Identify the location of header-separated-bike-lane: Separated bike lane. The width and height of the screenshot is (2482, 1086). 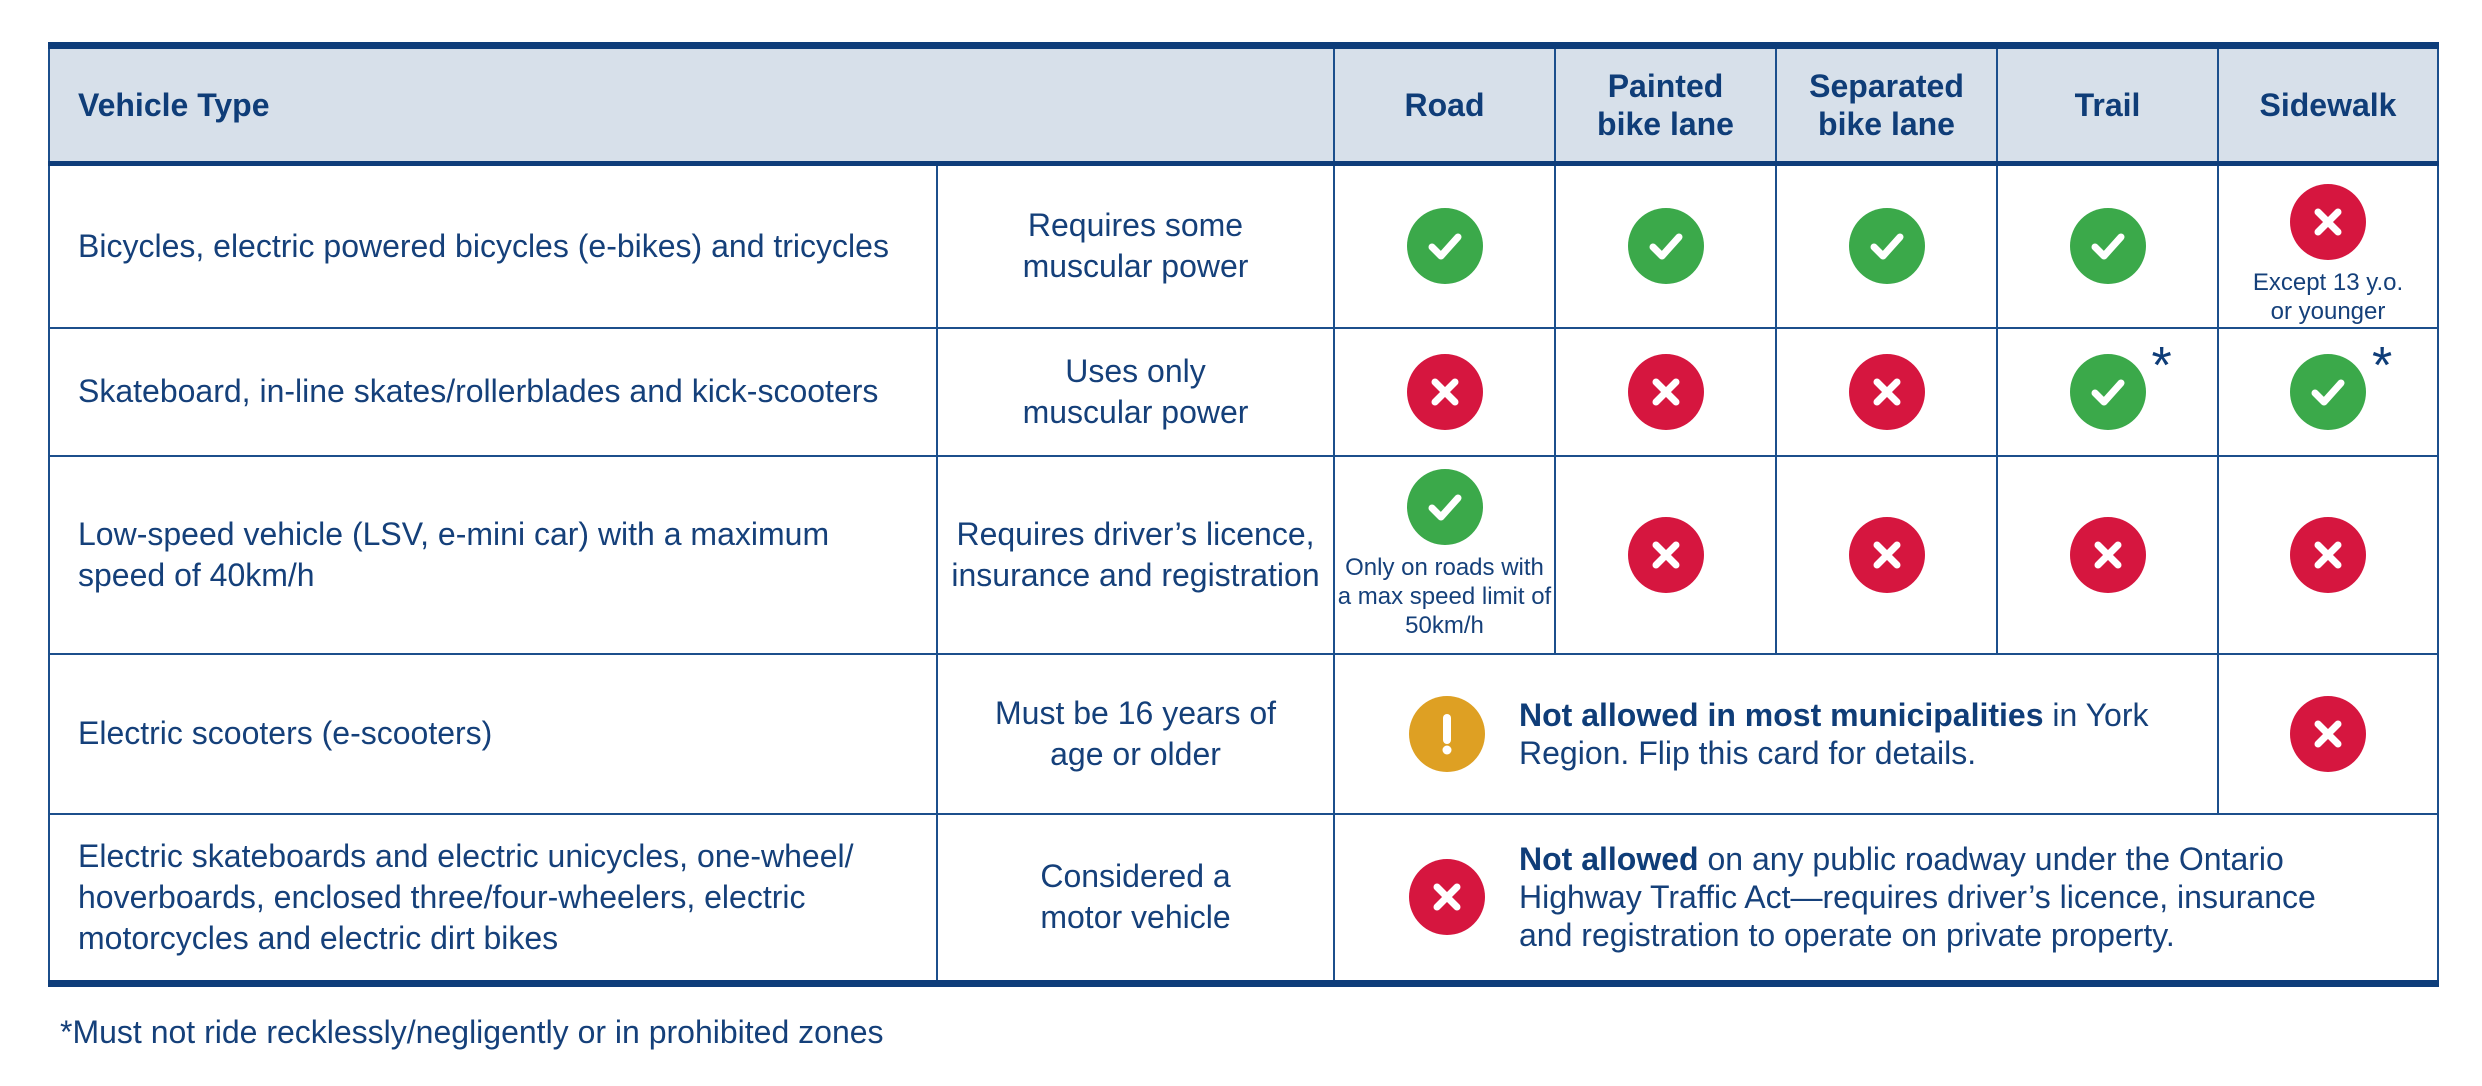
(1886, 104).